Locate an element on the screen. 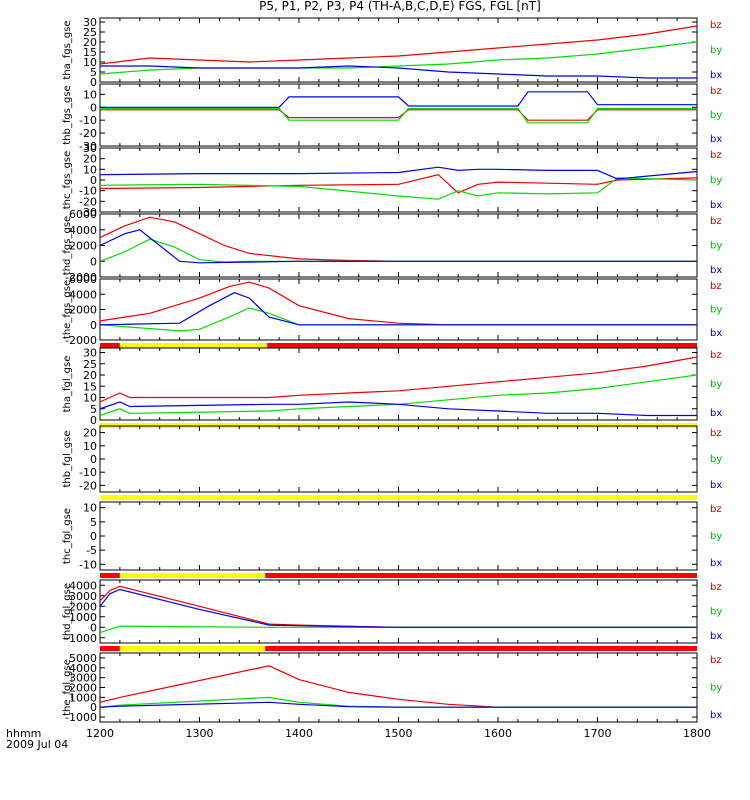 The height and width of the screenshot is (800, 750). x-tick-label: 1600 is located at coordinates (498, 733).